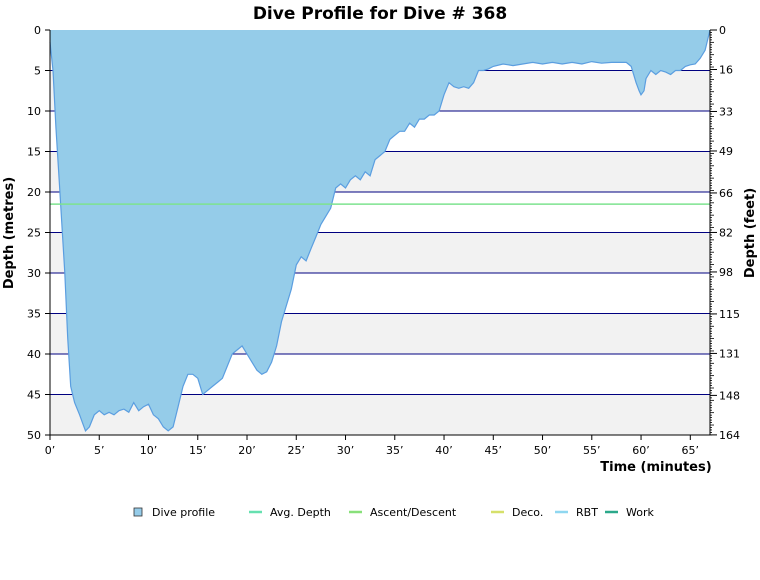 Image resolution: width=760 pixels, height=580 pixels. Describe the element at coordinates (149, 450) in the screenshot. I see `x-tick-label: 10’` at that location.